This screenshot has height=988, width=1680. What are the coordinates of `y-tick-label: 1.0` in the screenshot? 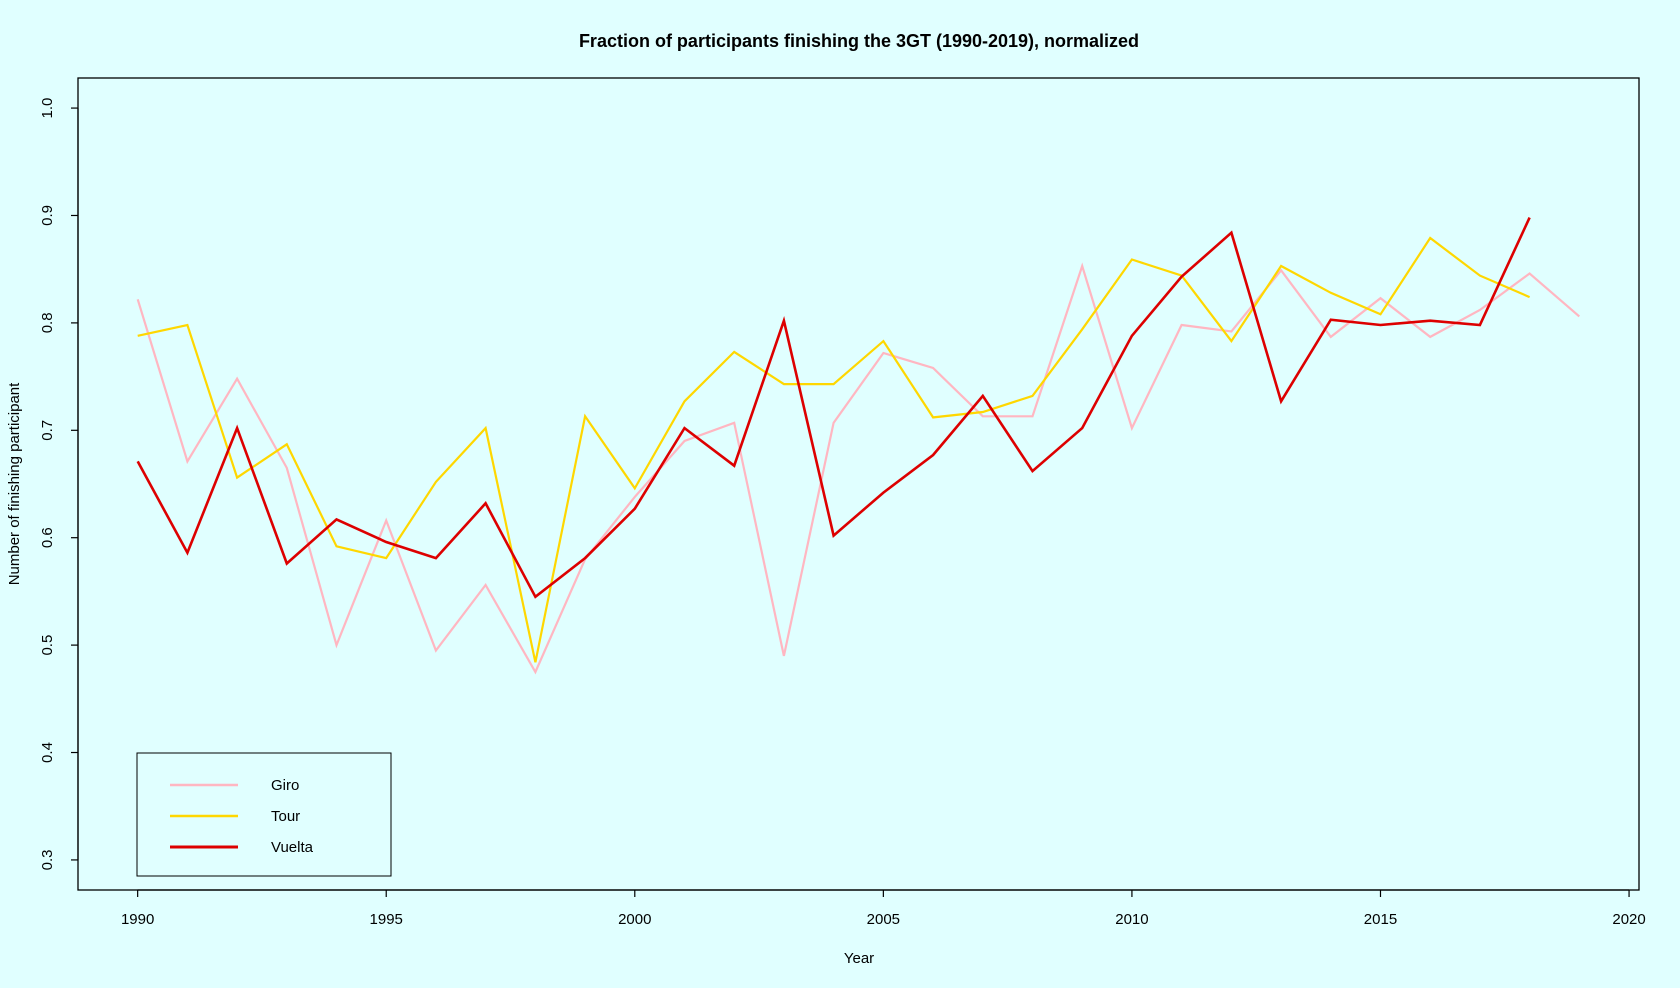 It's located at (47, 108).